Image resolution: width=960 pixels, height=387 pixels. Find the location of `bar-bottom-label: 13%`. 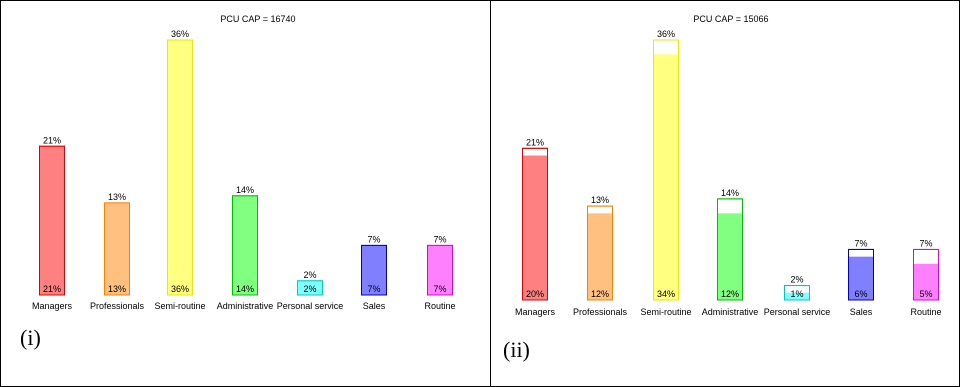

bar-bottom-label: 13% is located at coordinates (117, 289).